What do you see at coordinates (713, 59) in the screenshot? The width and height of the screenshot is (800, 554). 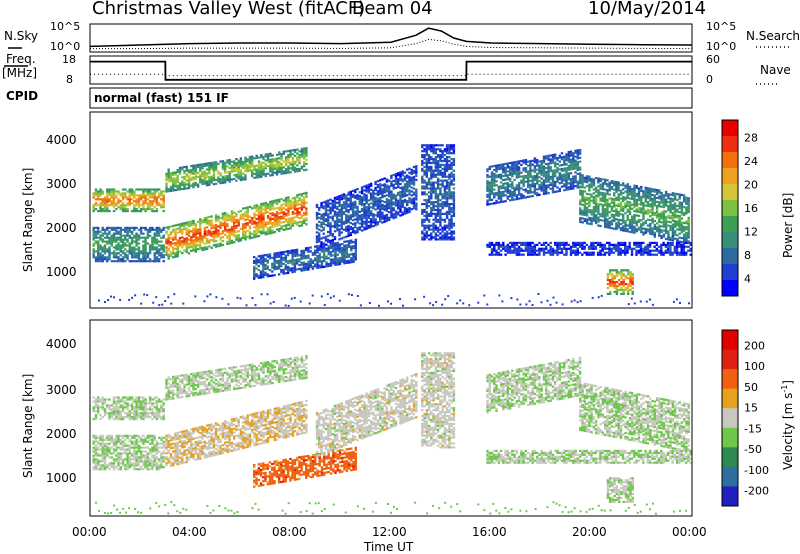 I see `freq-tick-top-right: 60` at bounding box center [713, 59].